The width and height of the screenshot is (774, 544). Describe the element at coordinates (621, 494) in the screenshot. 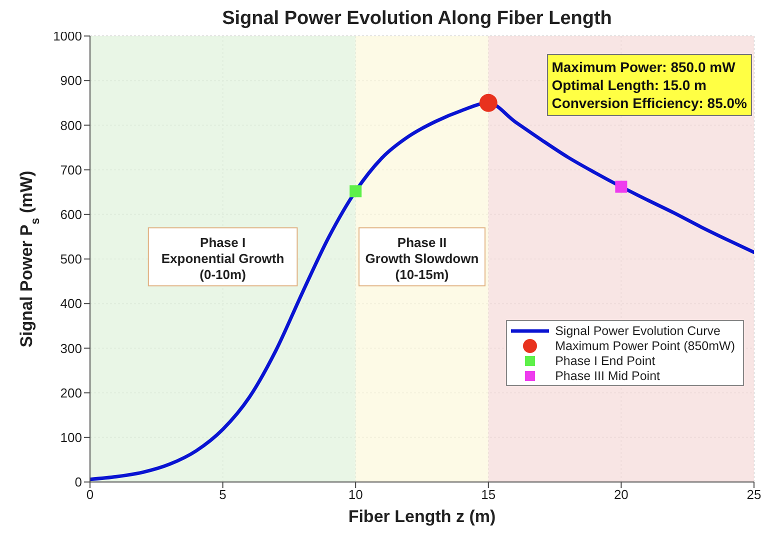

I see `x-tick-label: 20` at that location.